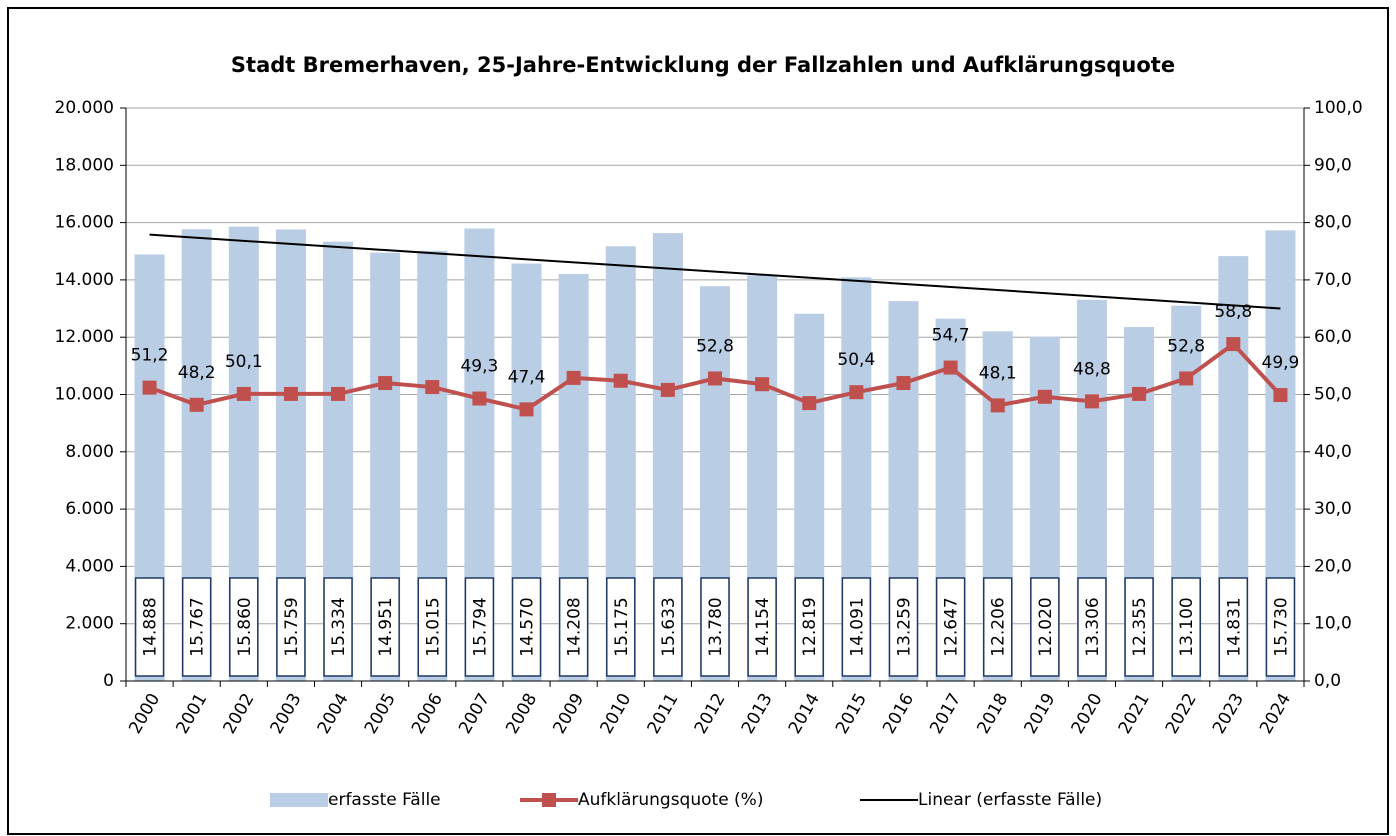  What do you see at coordinates (527, 377) in the screenshot?
I see `value-label: 47,4` at bounding box center [527, 377].